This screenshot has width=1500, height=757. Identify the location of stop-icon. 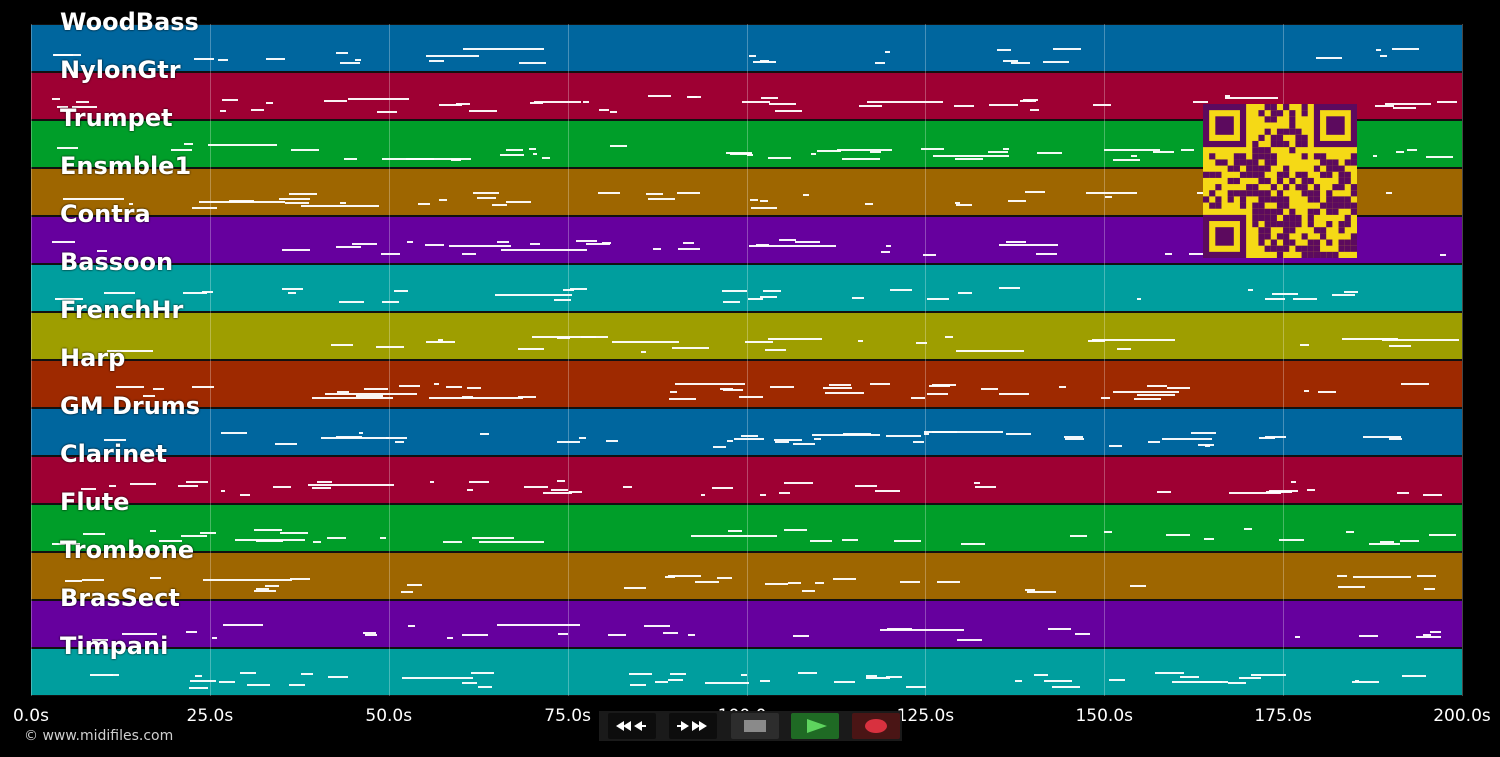
(755, 726).